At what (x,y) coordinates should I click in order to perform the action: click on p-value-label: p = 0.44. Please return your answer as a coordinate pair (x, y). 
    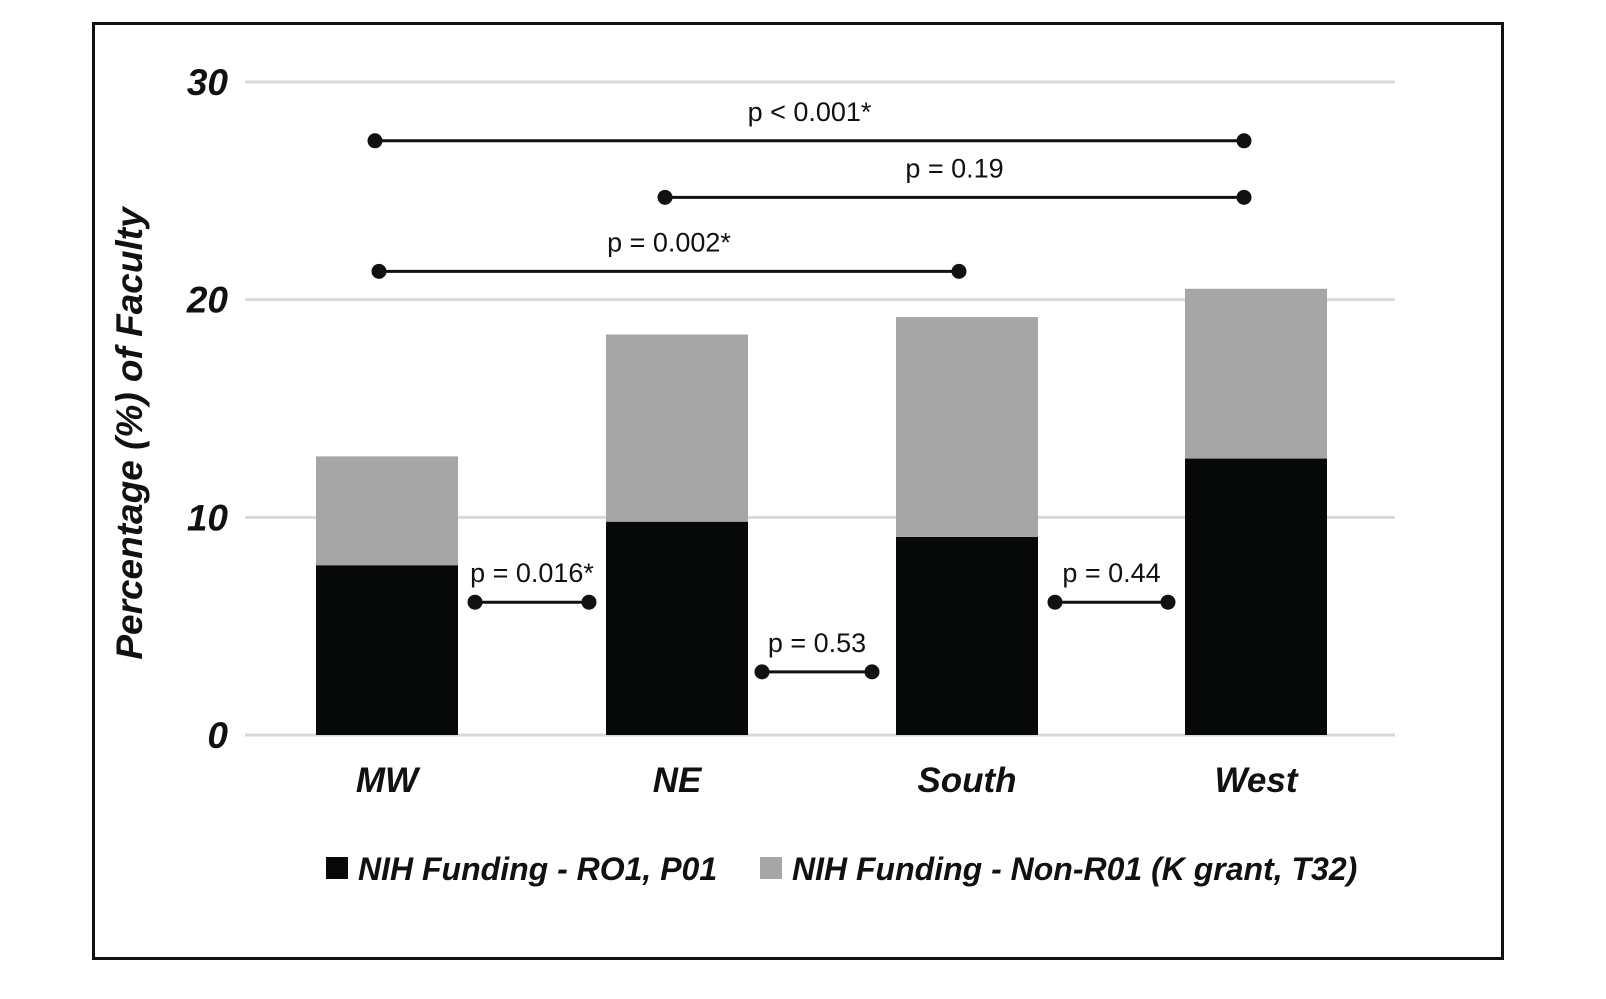
    Looking at the image, I should click on (1111, 573).